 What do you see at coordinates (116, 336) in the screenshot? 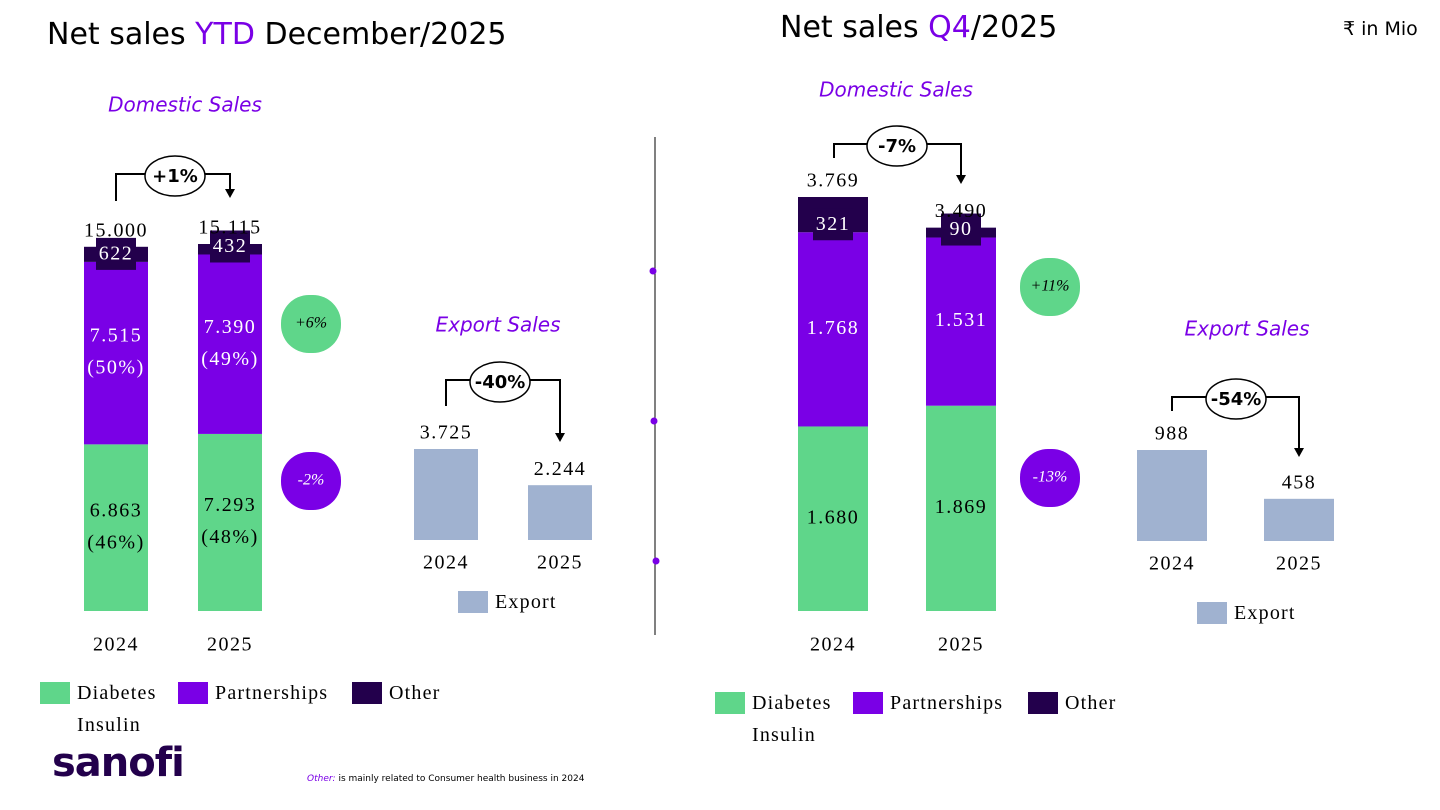
I see `value-label: 7.515` at bounding box center [116, 336].